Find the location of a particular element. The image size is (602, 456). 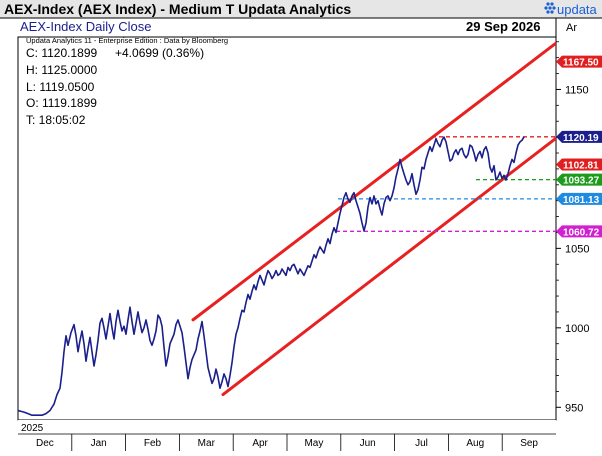

chart-subtitle: AEX-Index Daily Close is located at coordinates (86, 26).